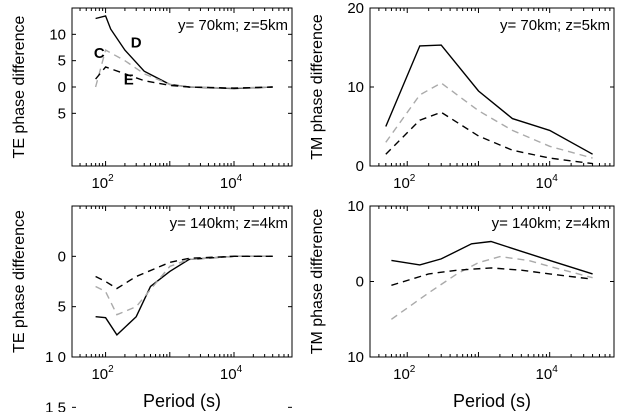 This screenshot has height=417, width=618. I want to click on y-tick-label: 20, so click(355, 8).